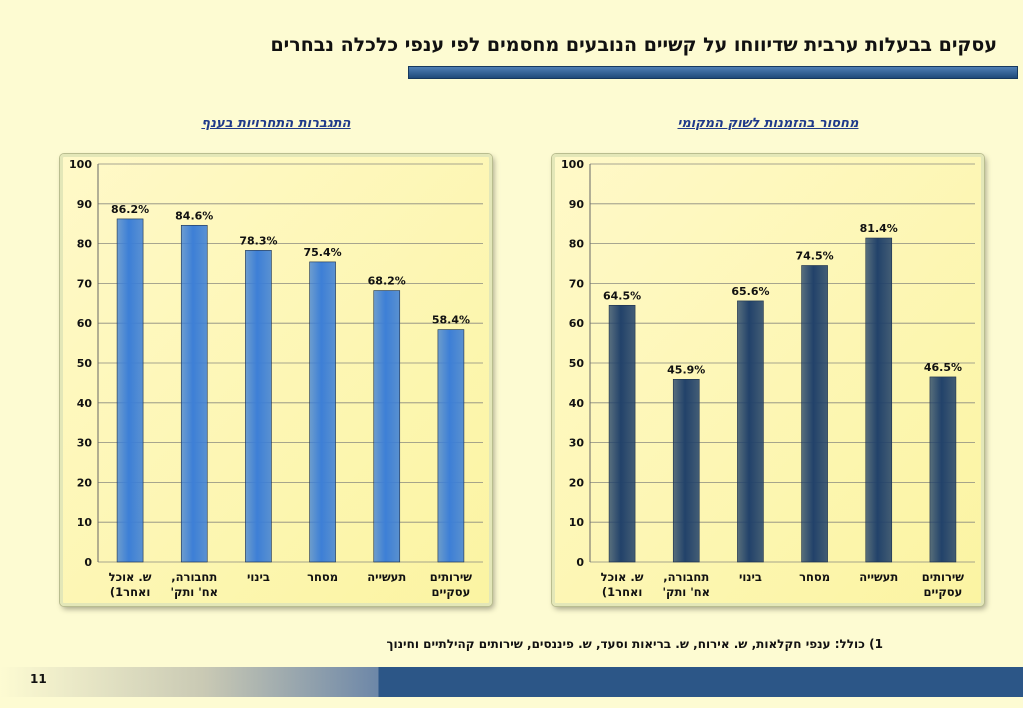  Describe the element at coordinates (577, 522) in the screenshot. I see `right-y-tick-label: 10` at that location.